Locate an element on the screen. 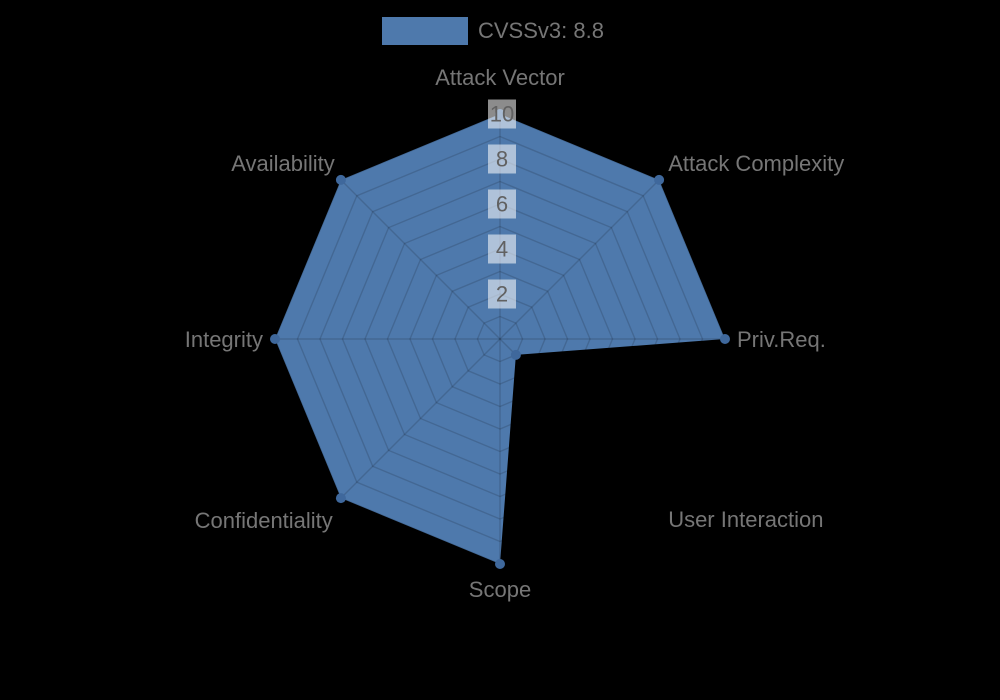 This screenshot has width=1000, height=700. radar-tick-label: 2 is located at coordinates (502, 294).